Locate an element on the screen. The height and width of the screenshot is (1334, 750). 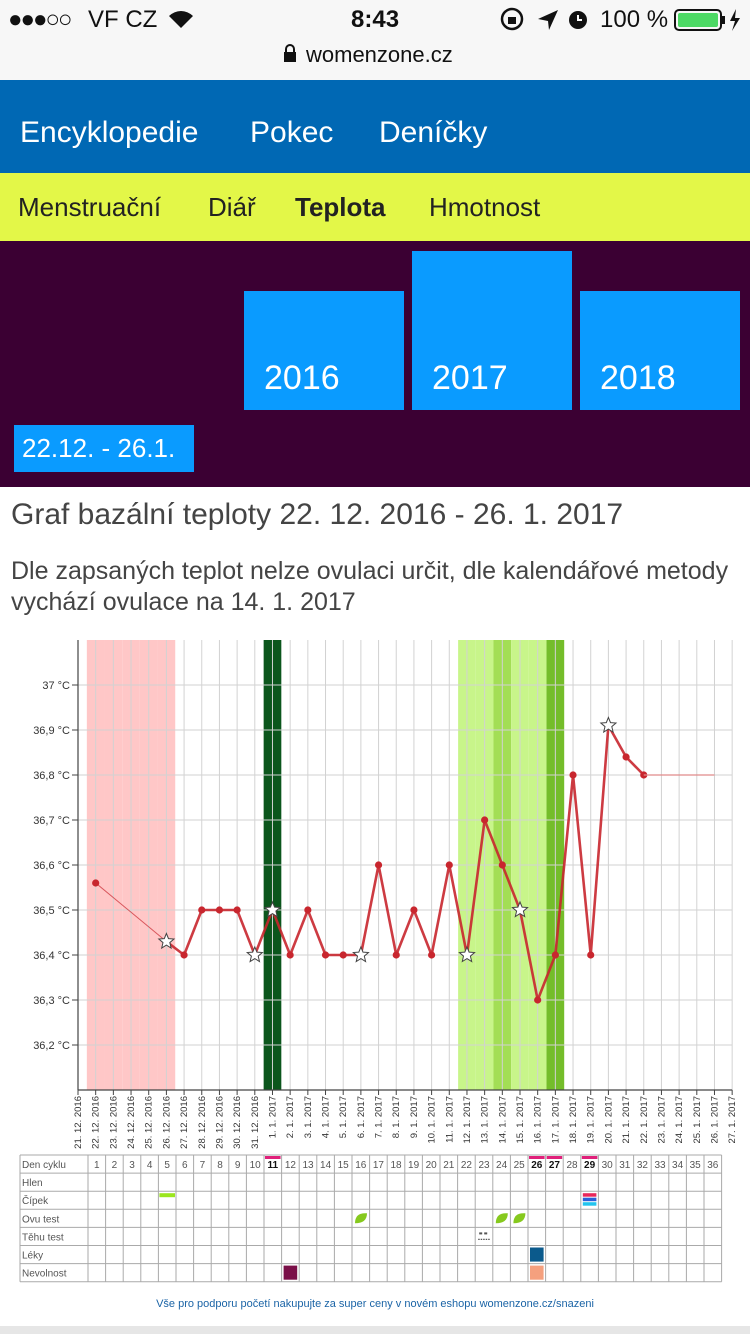
period-button: 22.12. - 26.1. is located at coordinates (104, 448).